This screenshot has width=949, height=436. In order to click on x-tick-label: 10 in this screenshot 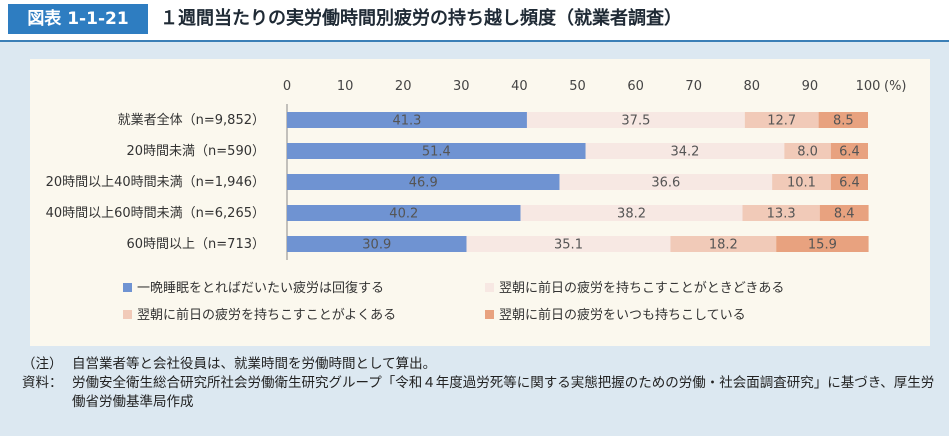, I will do `click(345, 86)`.